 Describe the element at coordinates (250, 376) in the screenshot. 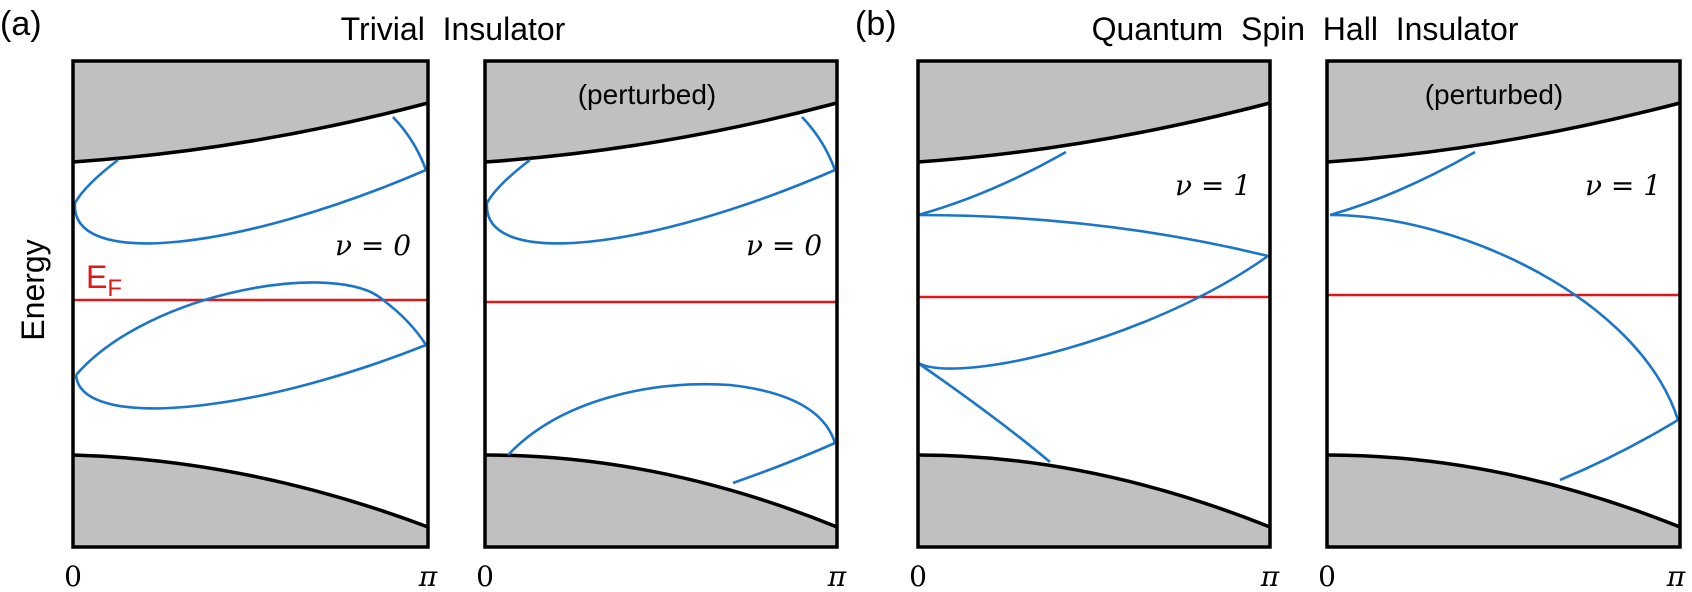

I see `edge-state-lower-loop-bottom` at that location.